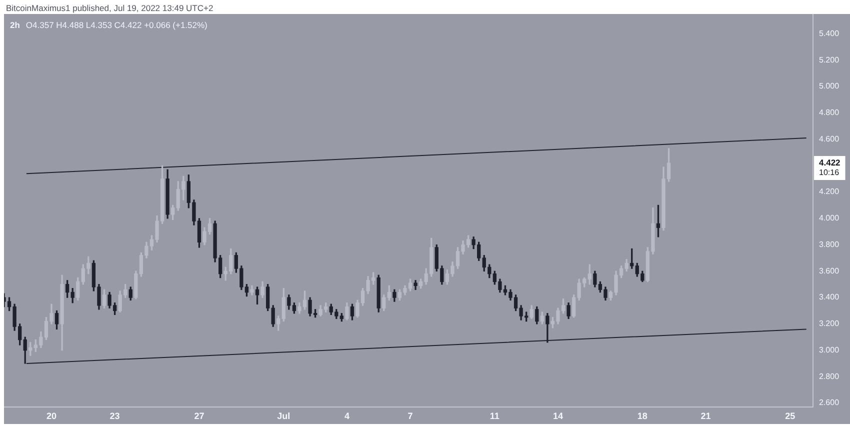 Image resolution: width=850 pixels, height=444 pixels. I want to click on x-tick-label: 23, so click(115, 415).